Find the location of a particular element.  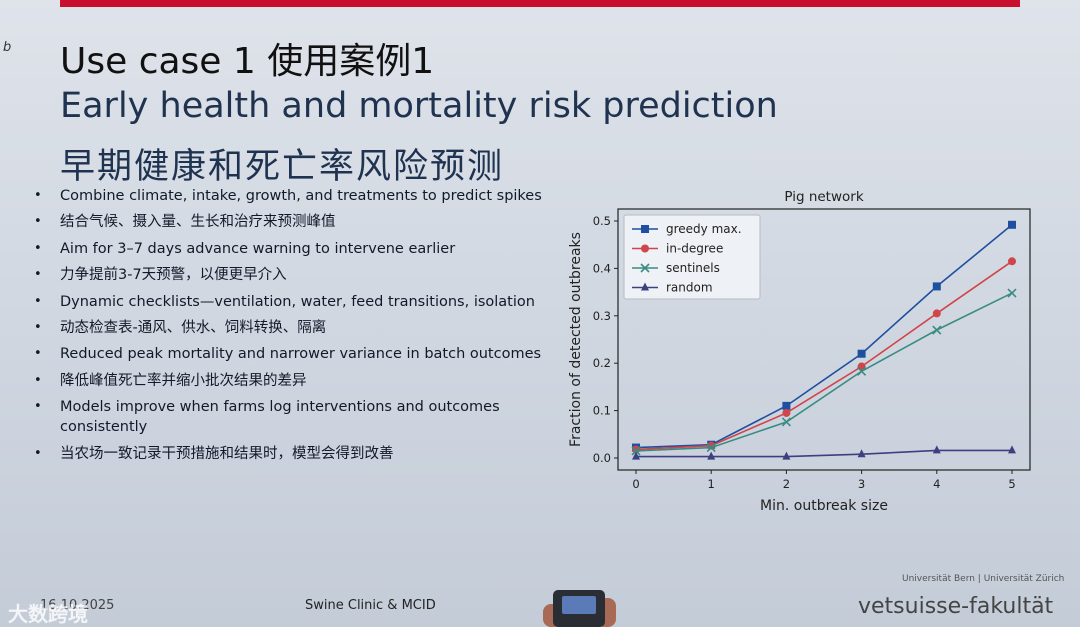

slide-title: Use case 1 使用案例1 is located at coordinates (247, 61).